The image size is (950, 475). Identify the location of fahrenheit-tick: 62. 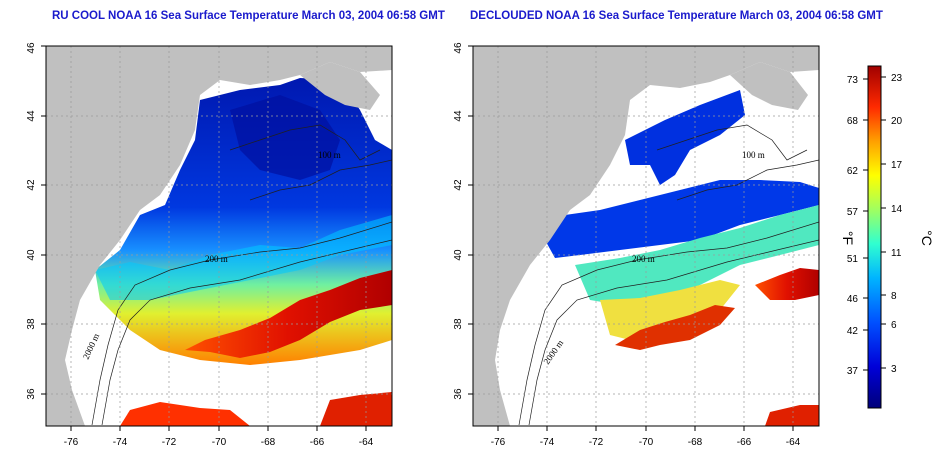
(853, 171).